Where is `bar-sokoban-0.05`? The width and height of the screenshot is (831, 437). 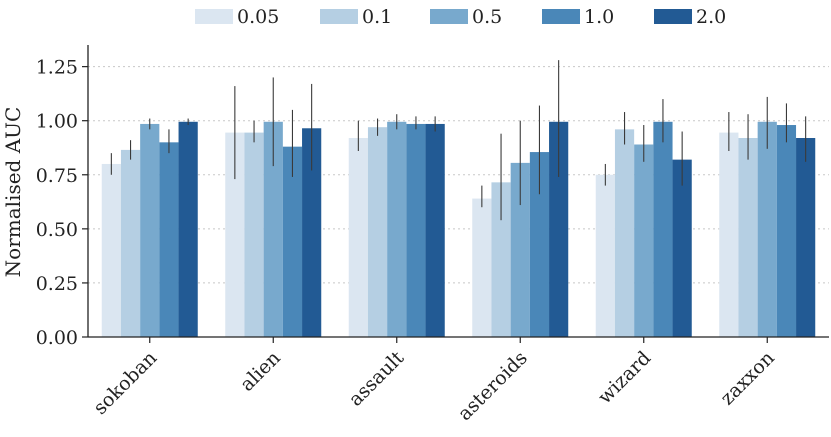
bar-sokoban-0.05 is located at coordinates (111, 250).